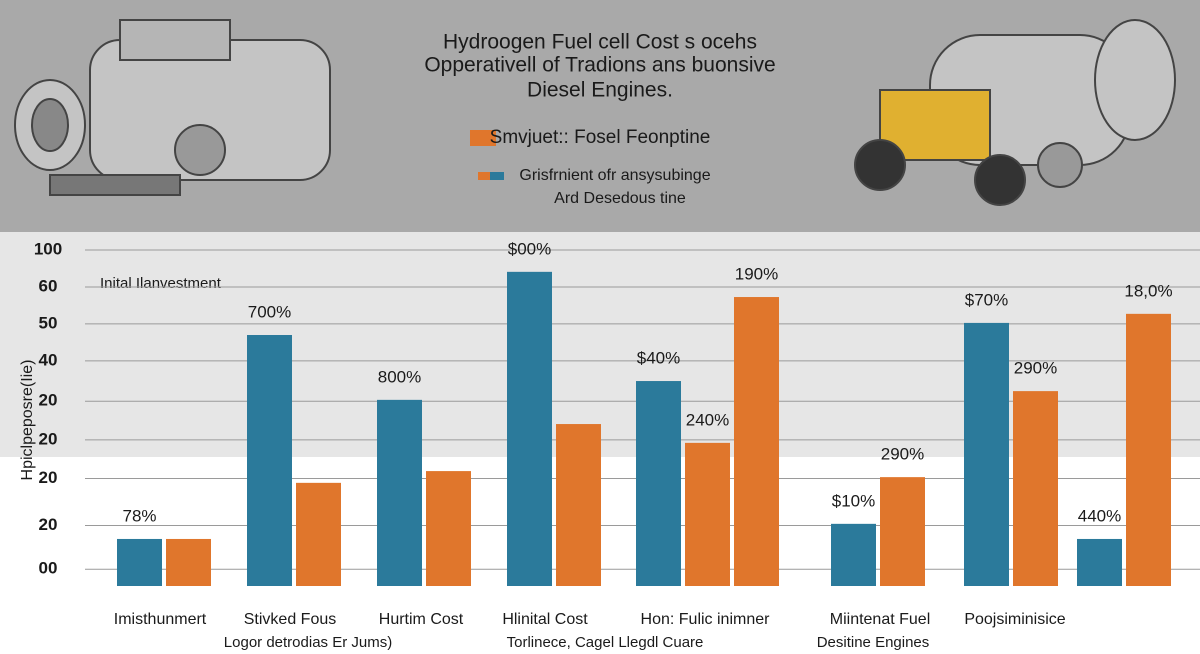  I want to click on bar-label: 240%, so click(707, 419).